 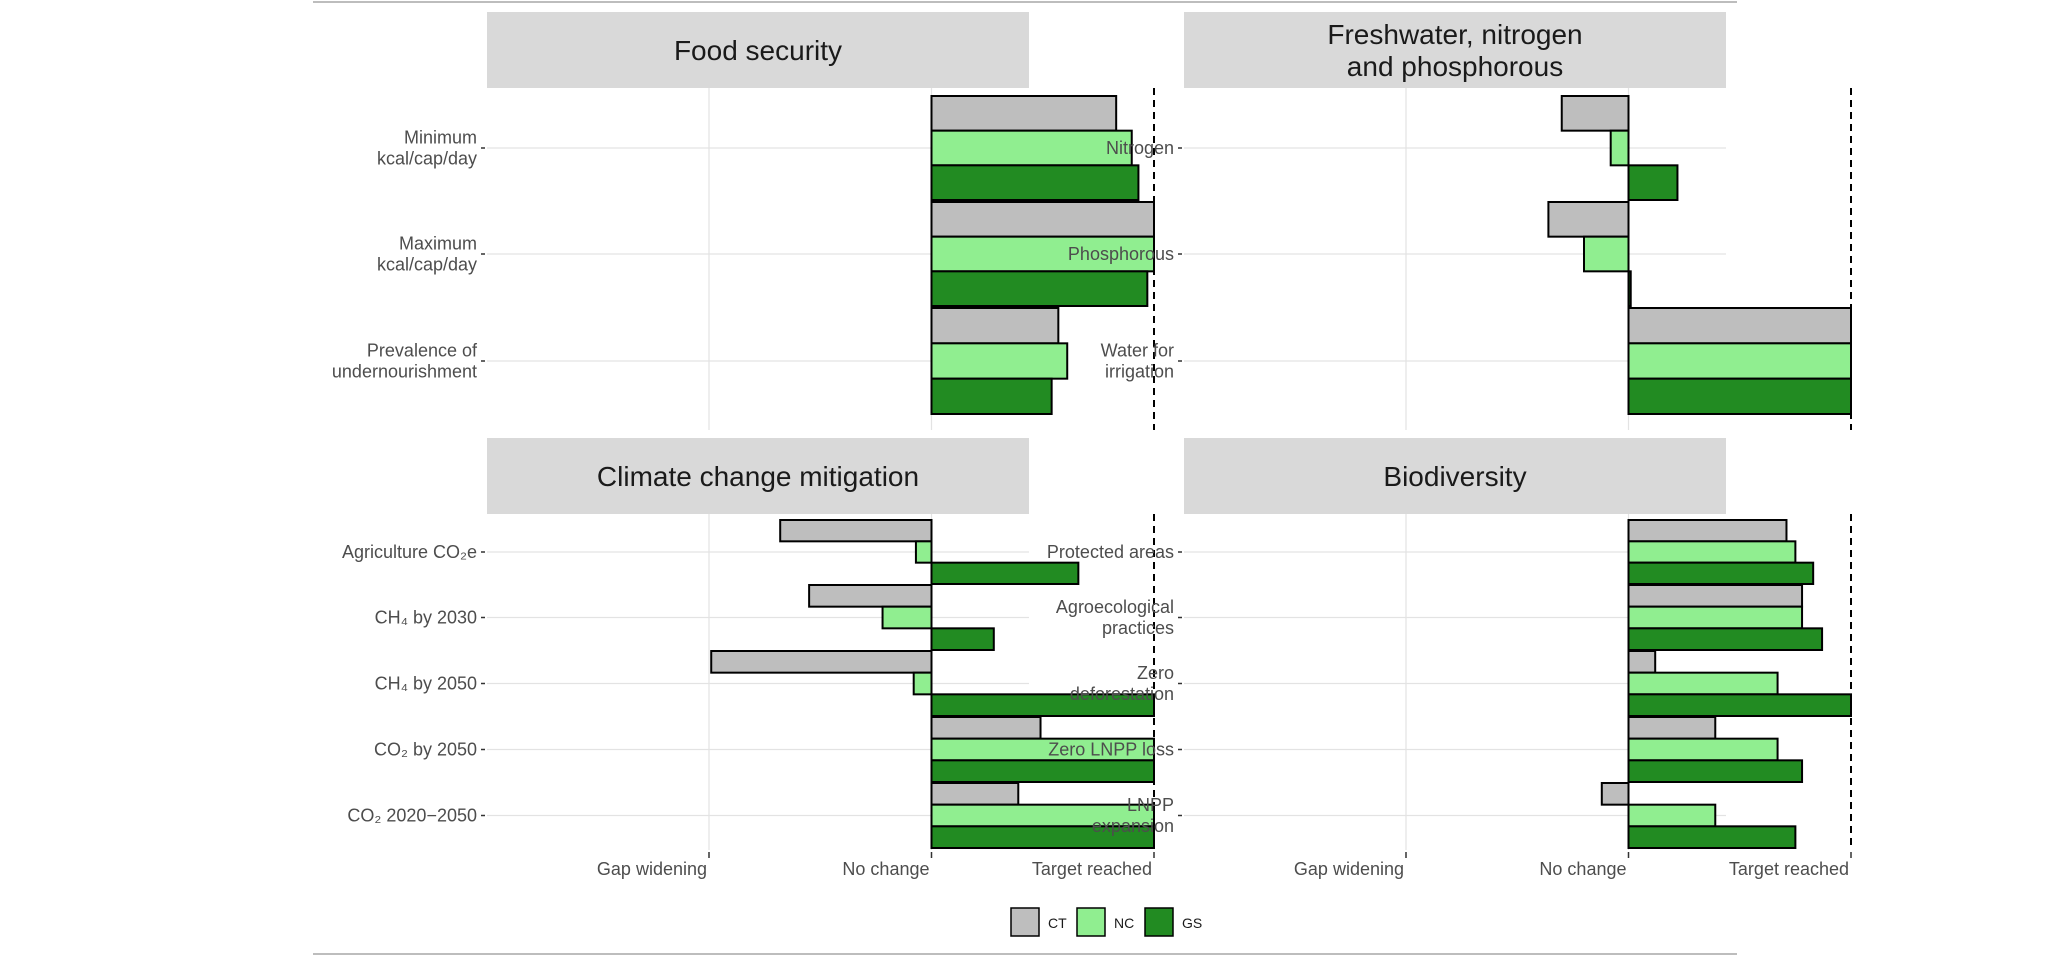 What do you see at coordinates (426, 684) in the screenshot?
I see `category-label: CH₄ by 2050` at bounding box center [426, 684].